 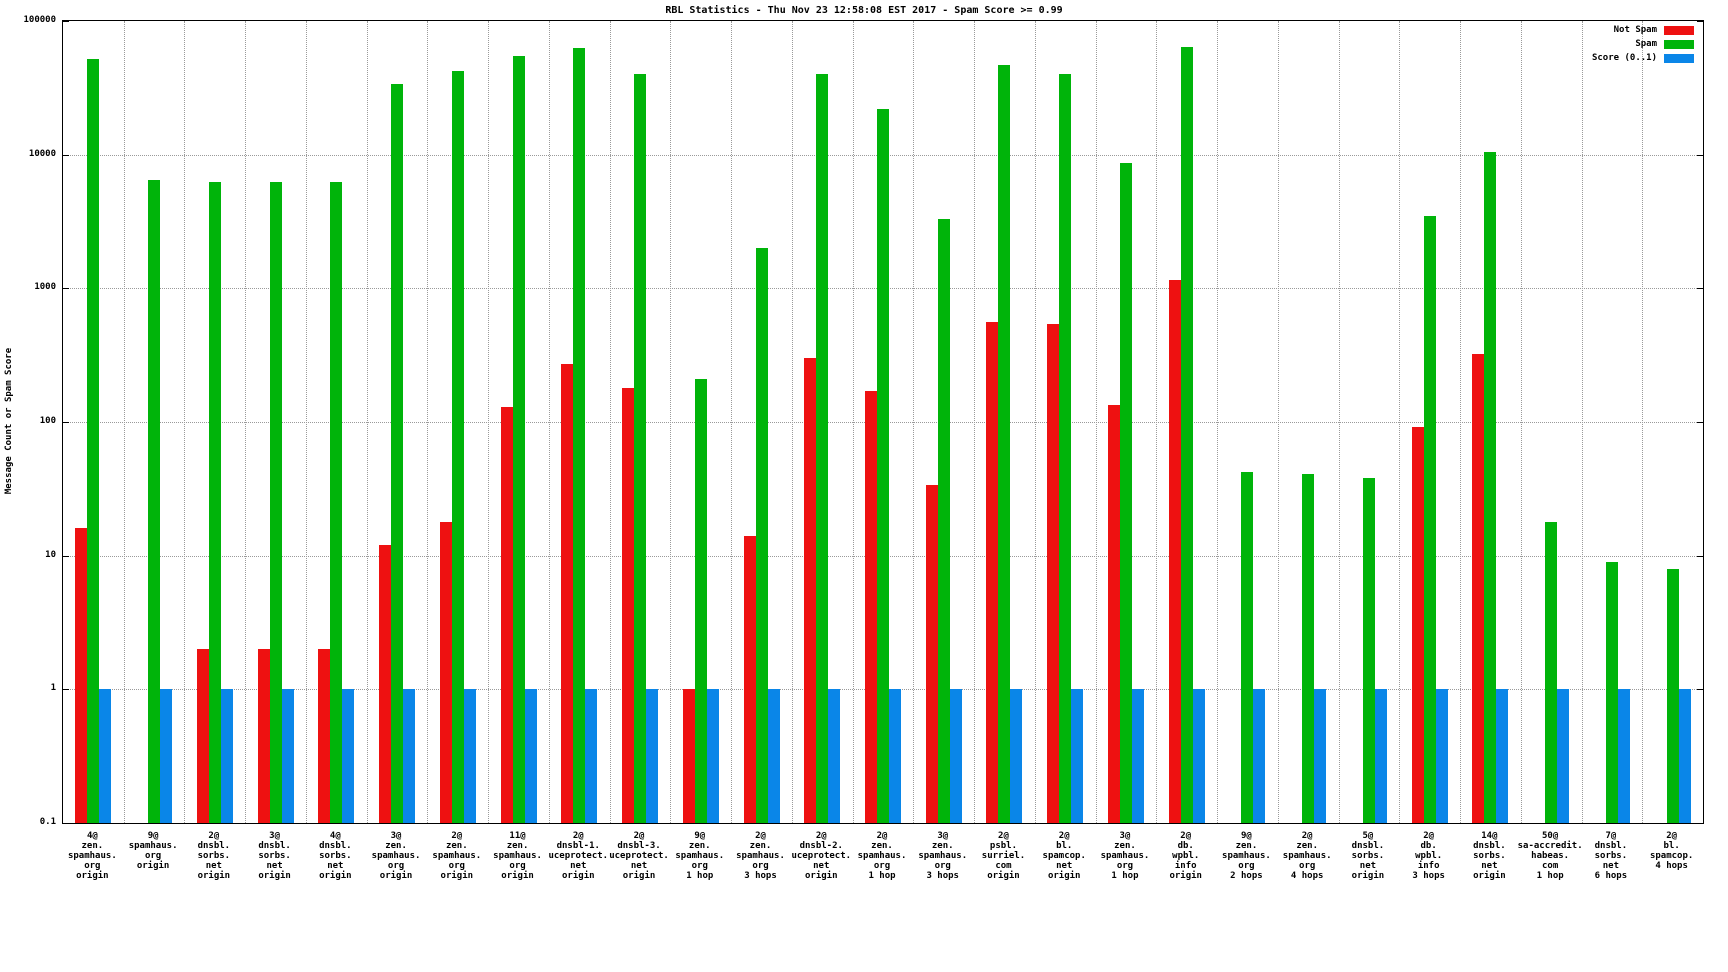 What do you see at coordinates (1643, 44) in the screenshot?
I see `legend-entry: Spam` at bounding box center [1643, 44].